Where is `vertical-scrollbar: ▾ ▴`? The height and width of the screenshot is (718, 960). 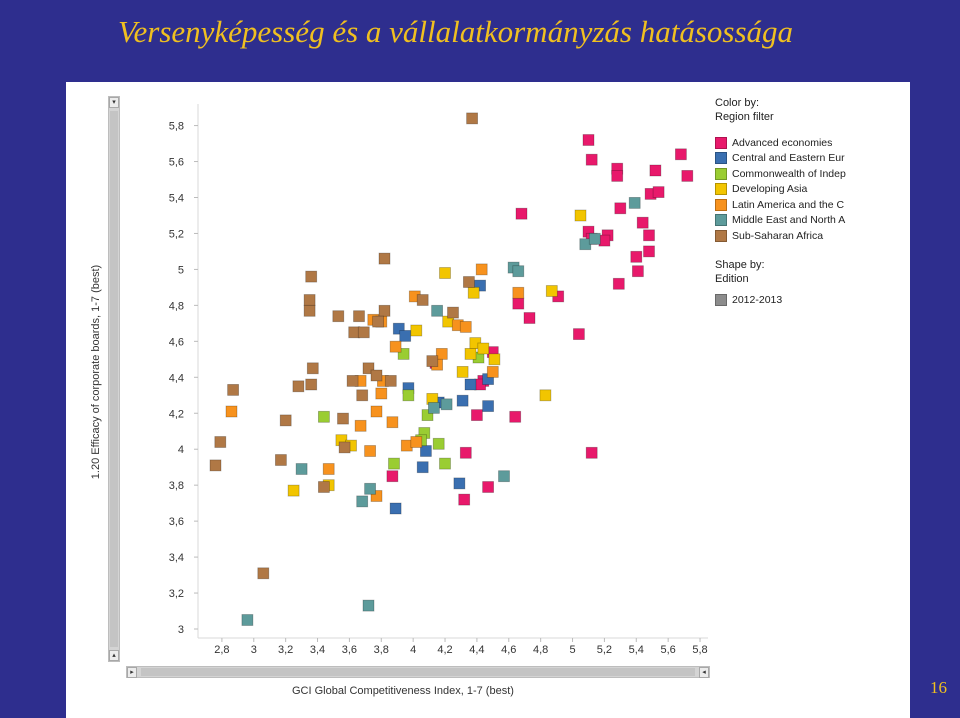 vertical-scrollbar: ▾ ▴ is located at coordinates (114, 379).